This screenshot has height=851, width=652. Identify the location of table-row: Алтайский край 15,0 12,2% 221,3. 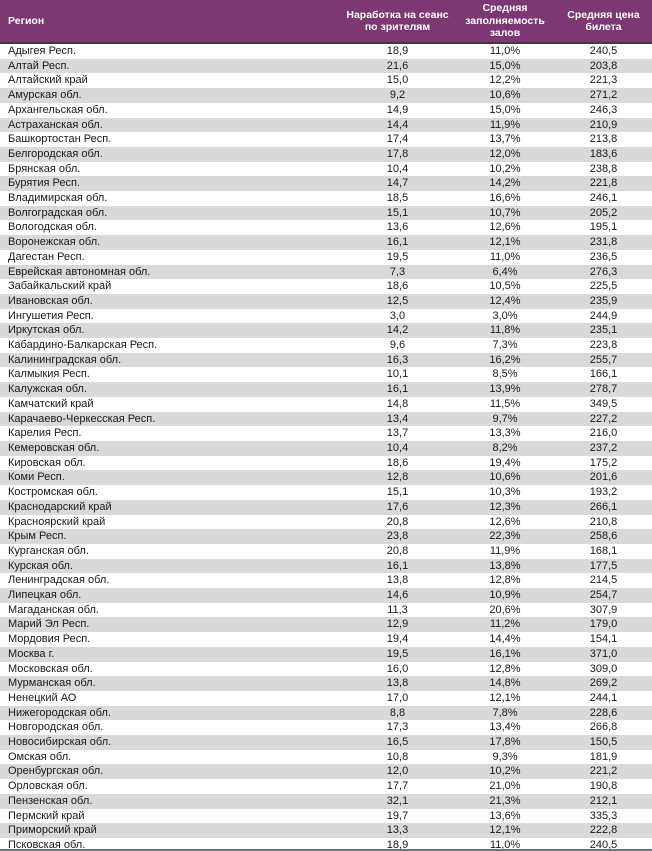
(326, 81).